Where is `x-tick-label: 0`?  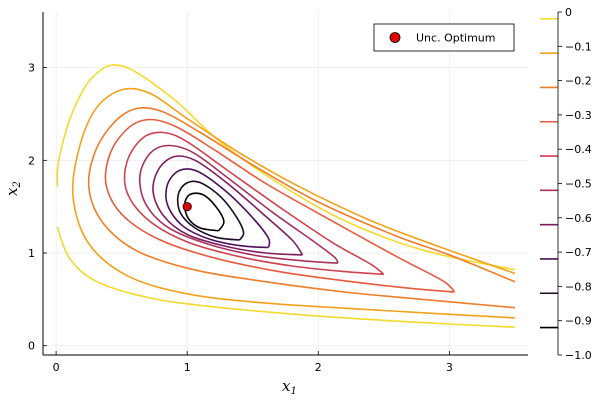 x-tick-label: 0 is located at coordinates (56, 367).